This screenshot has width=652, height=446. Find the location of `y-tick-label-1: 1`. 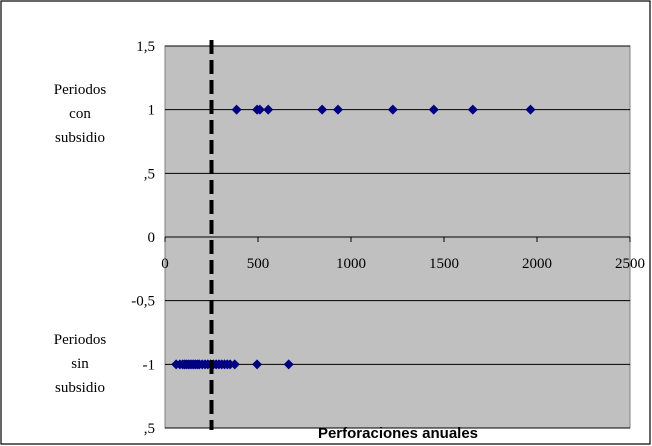

y-tick-label-1: 1 is located at coordinates (152, 111).